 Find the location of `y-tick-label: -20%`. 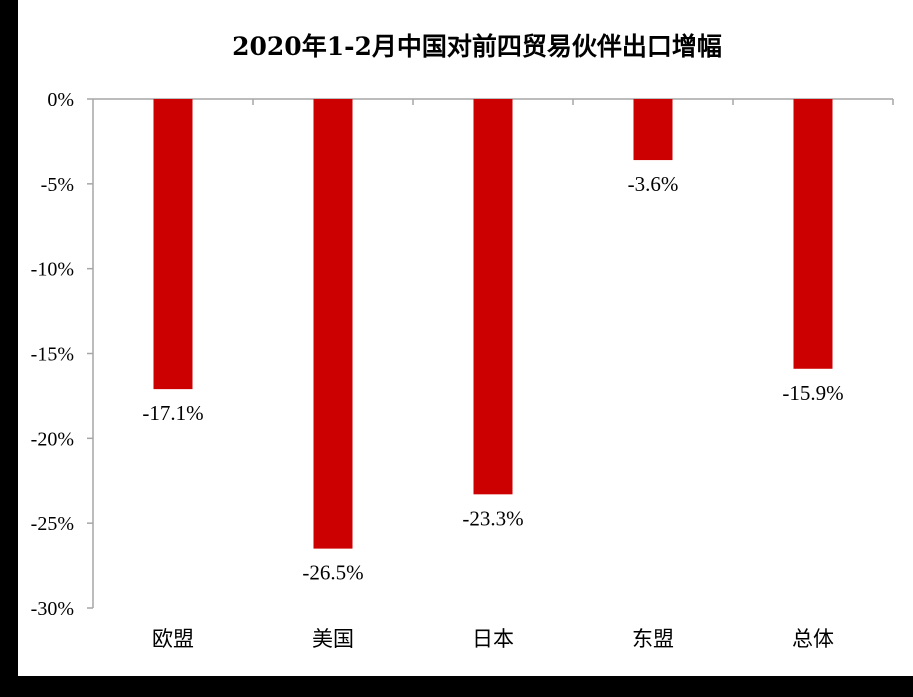

y-tick-label: -20% is located at coordinates (52, 439).